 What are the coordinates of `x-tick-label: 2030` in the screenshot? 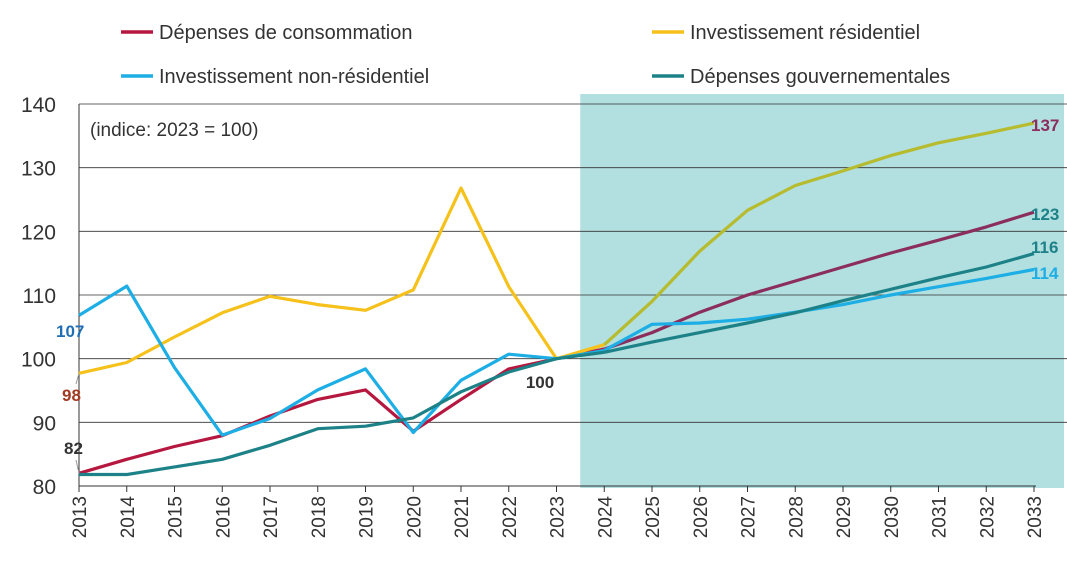 It's located at (892, 517).